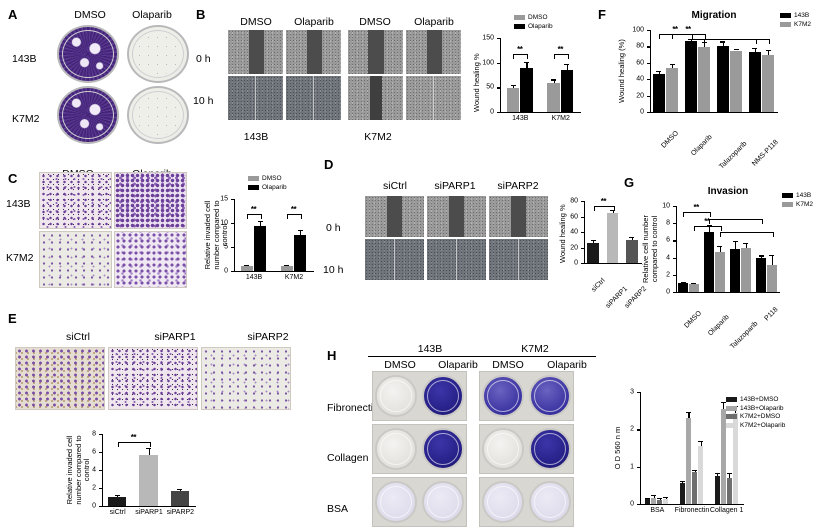 The image size is (824, 531). I want to click on well-plate-143b-fibronectin, so click(419, 396).